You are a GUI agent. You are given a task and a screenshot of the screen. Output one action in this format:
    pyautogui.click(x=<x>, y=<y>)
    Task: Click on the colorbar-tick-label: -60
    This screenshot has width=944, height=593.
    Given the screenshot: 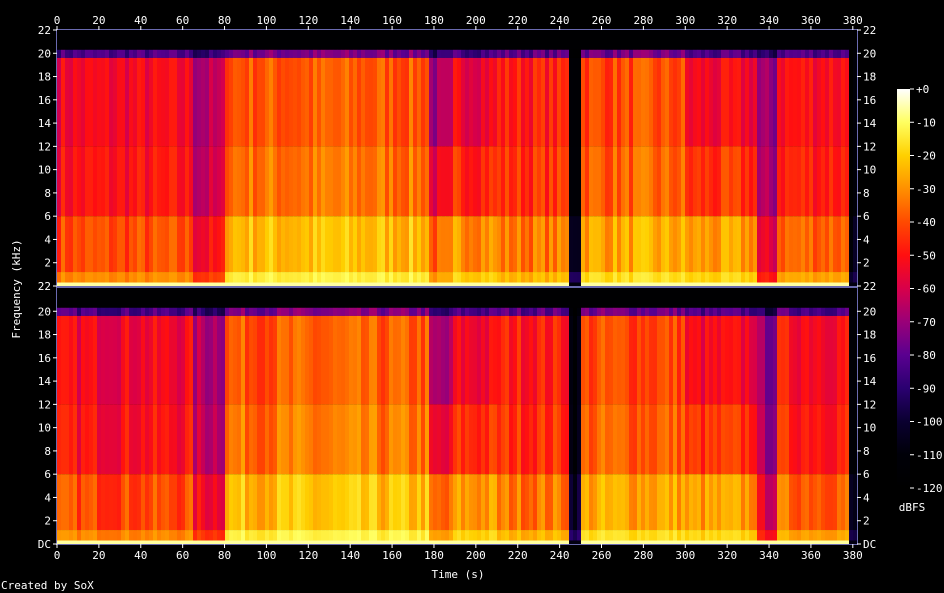 What is the action you would take?
    pyautogui.click(x=926, y=289)
    